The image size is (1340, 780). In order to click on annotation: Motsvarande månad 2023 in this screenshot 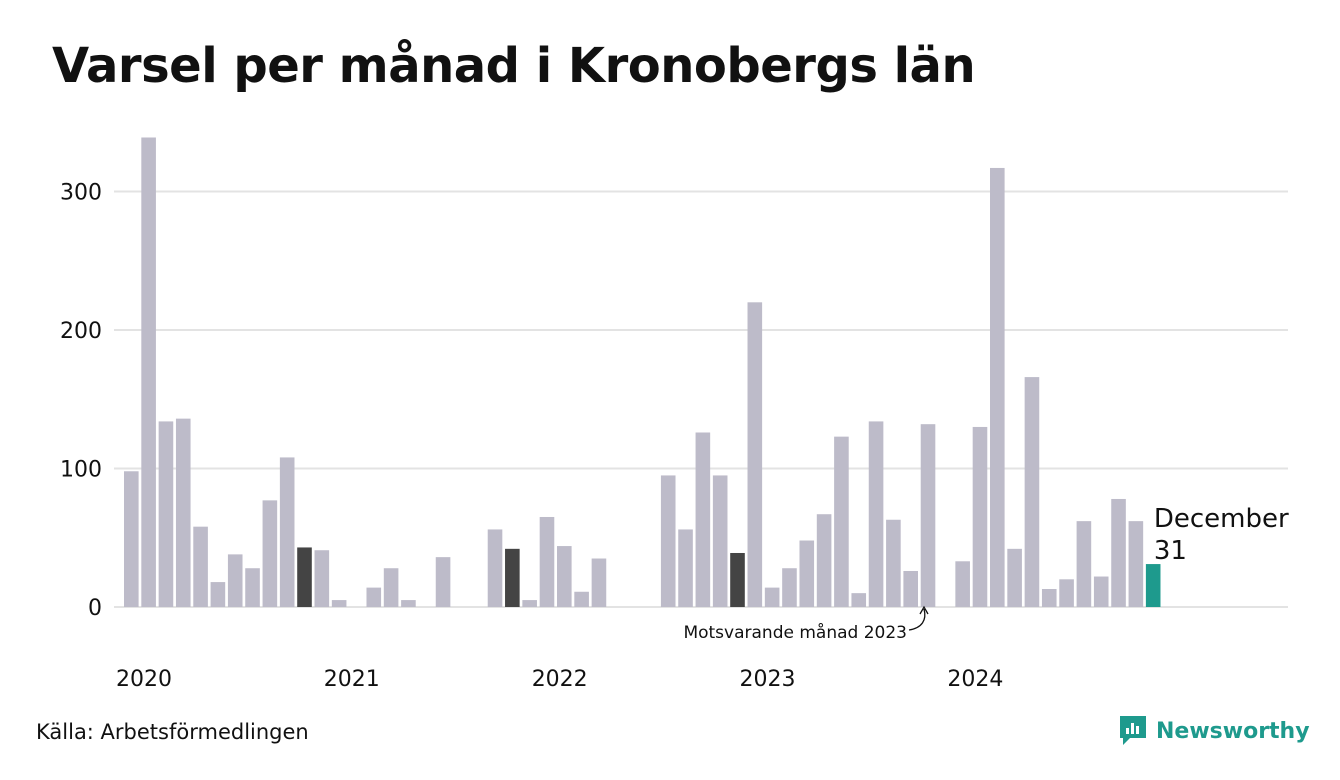, I will do `click(806, 624)`.